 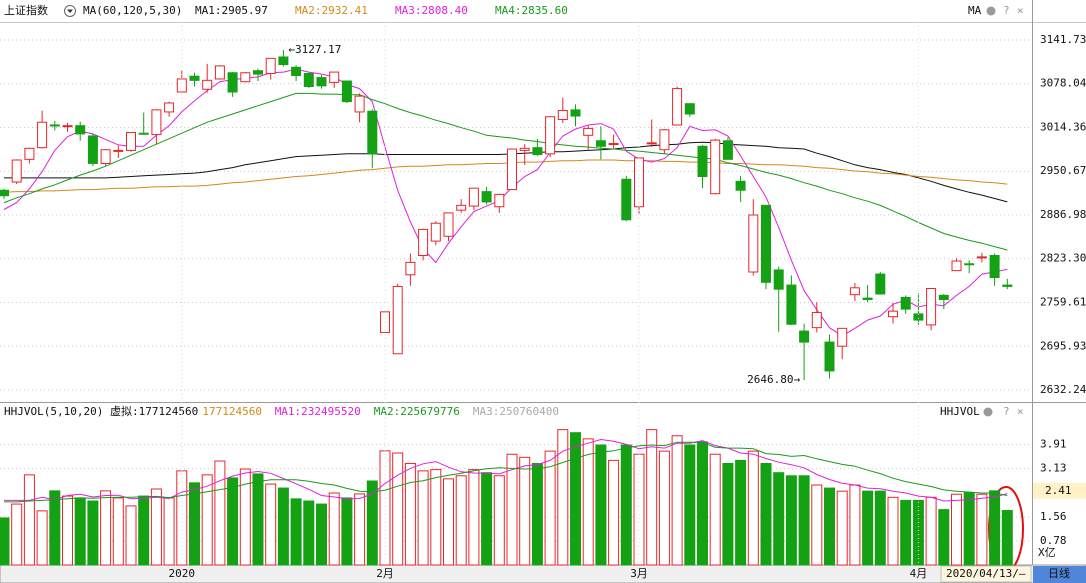 What do you see at coordinates (975, 10) in the screenshot?
I see `indicator-label: MA` at bounding box center [975, 10].